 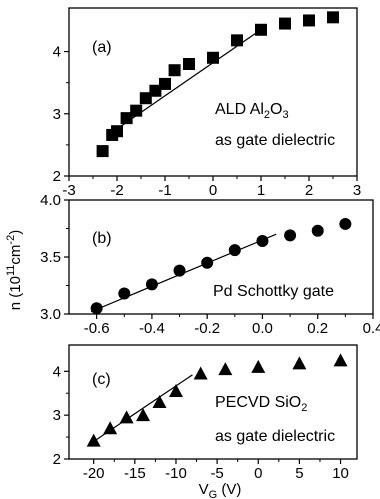 What do you see at coordinates (229, 489) in the screenshot?
I see `x-axis-label-end: (V)` at bounding box center [229, 489].